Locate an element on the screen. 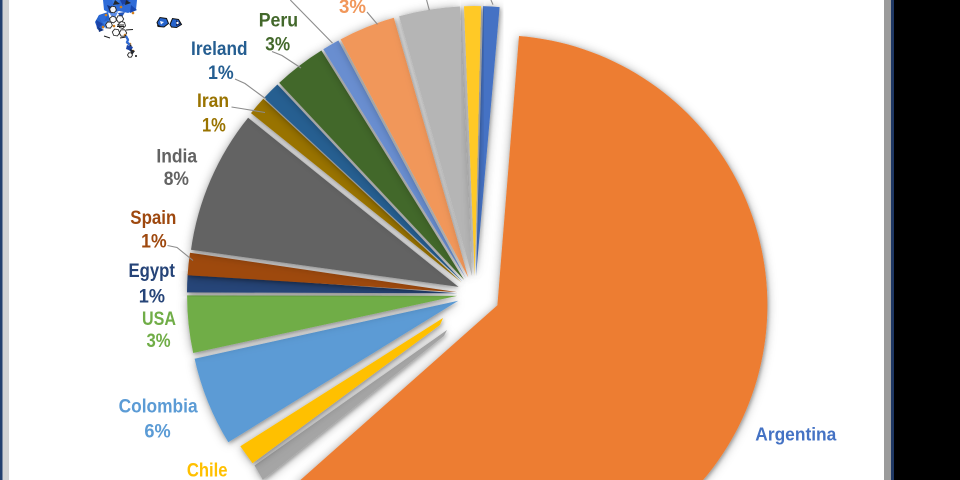 This screenshot has height=480, width=960. svg-text: Chile is located at coordinates (207, 469).